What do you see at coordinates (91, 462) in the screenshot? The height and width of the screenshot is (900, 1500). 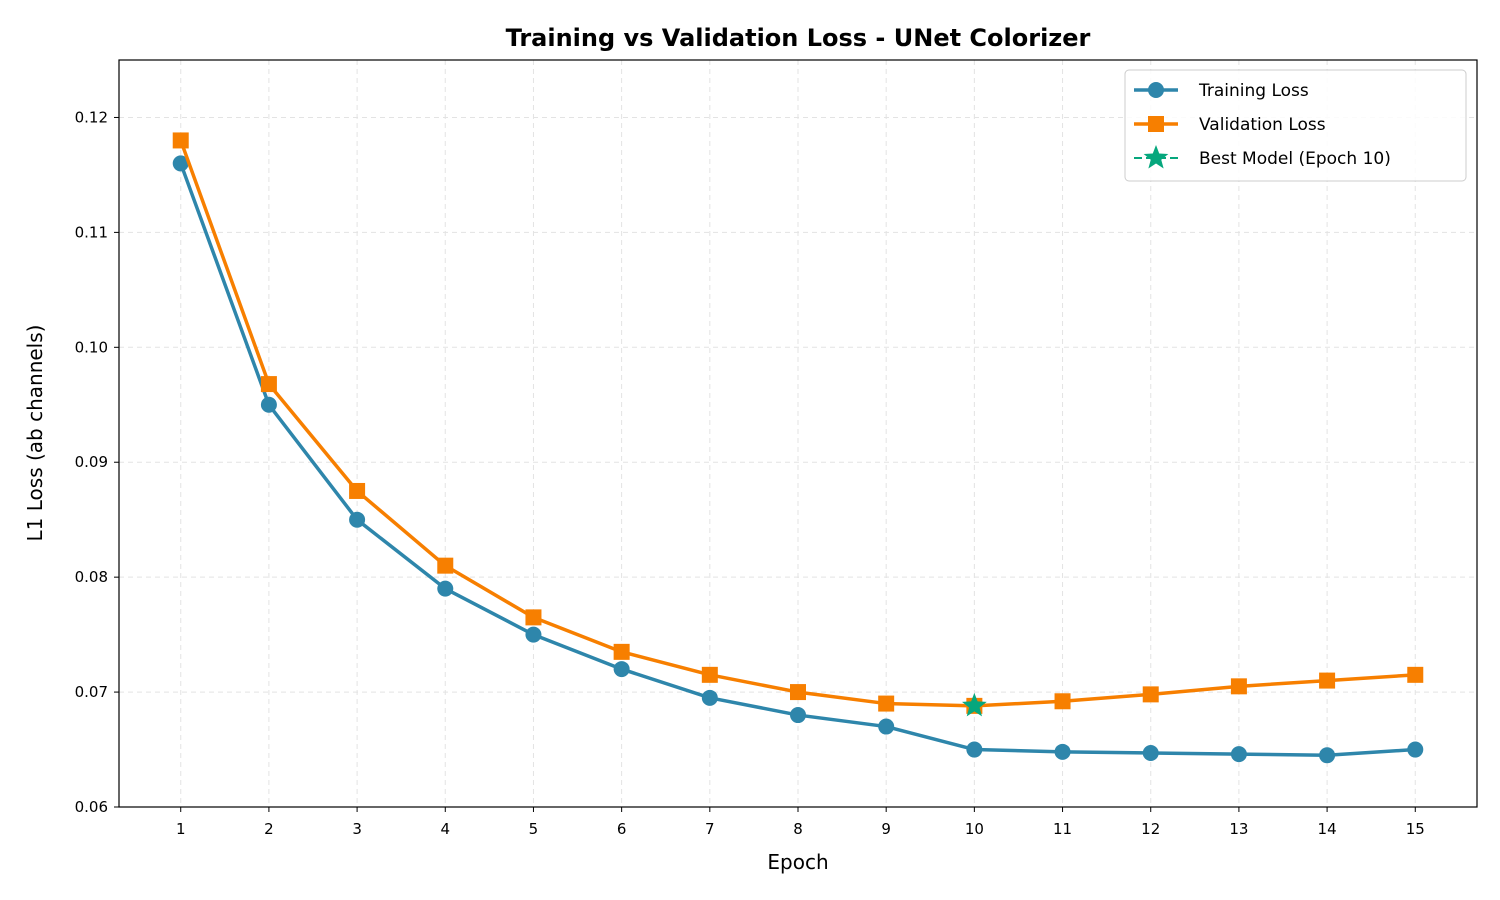 I see `y-tick-label: 0.09` at bounding box center [91, 462].